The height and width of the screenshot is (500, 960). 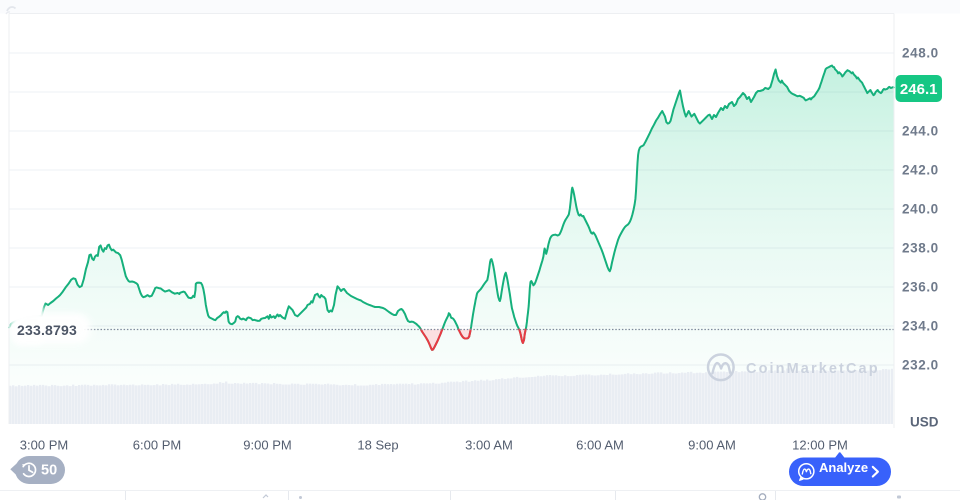 I want to click on svg-text: 236.0, so click(x=920, y=287).